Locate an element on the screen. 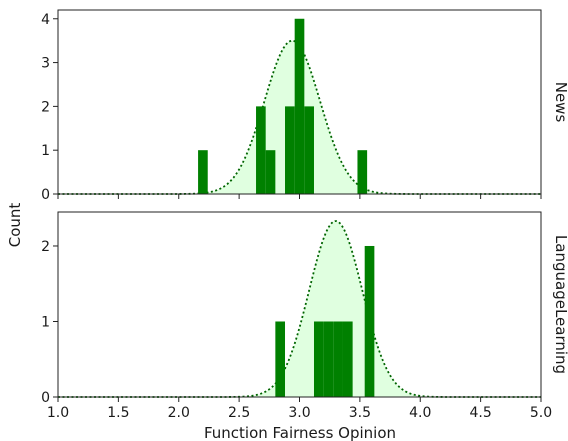 The width and height of the screenshot is (568, 441). x-tick-label: 1.0 is located at coordinates (58, 413).